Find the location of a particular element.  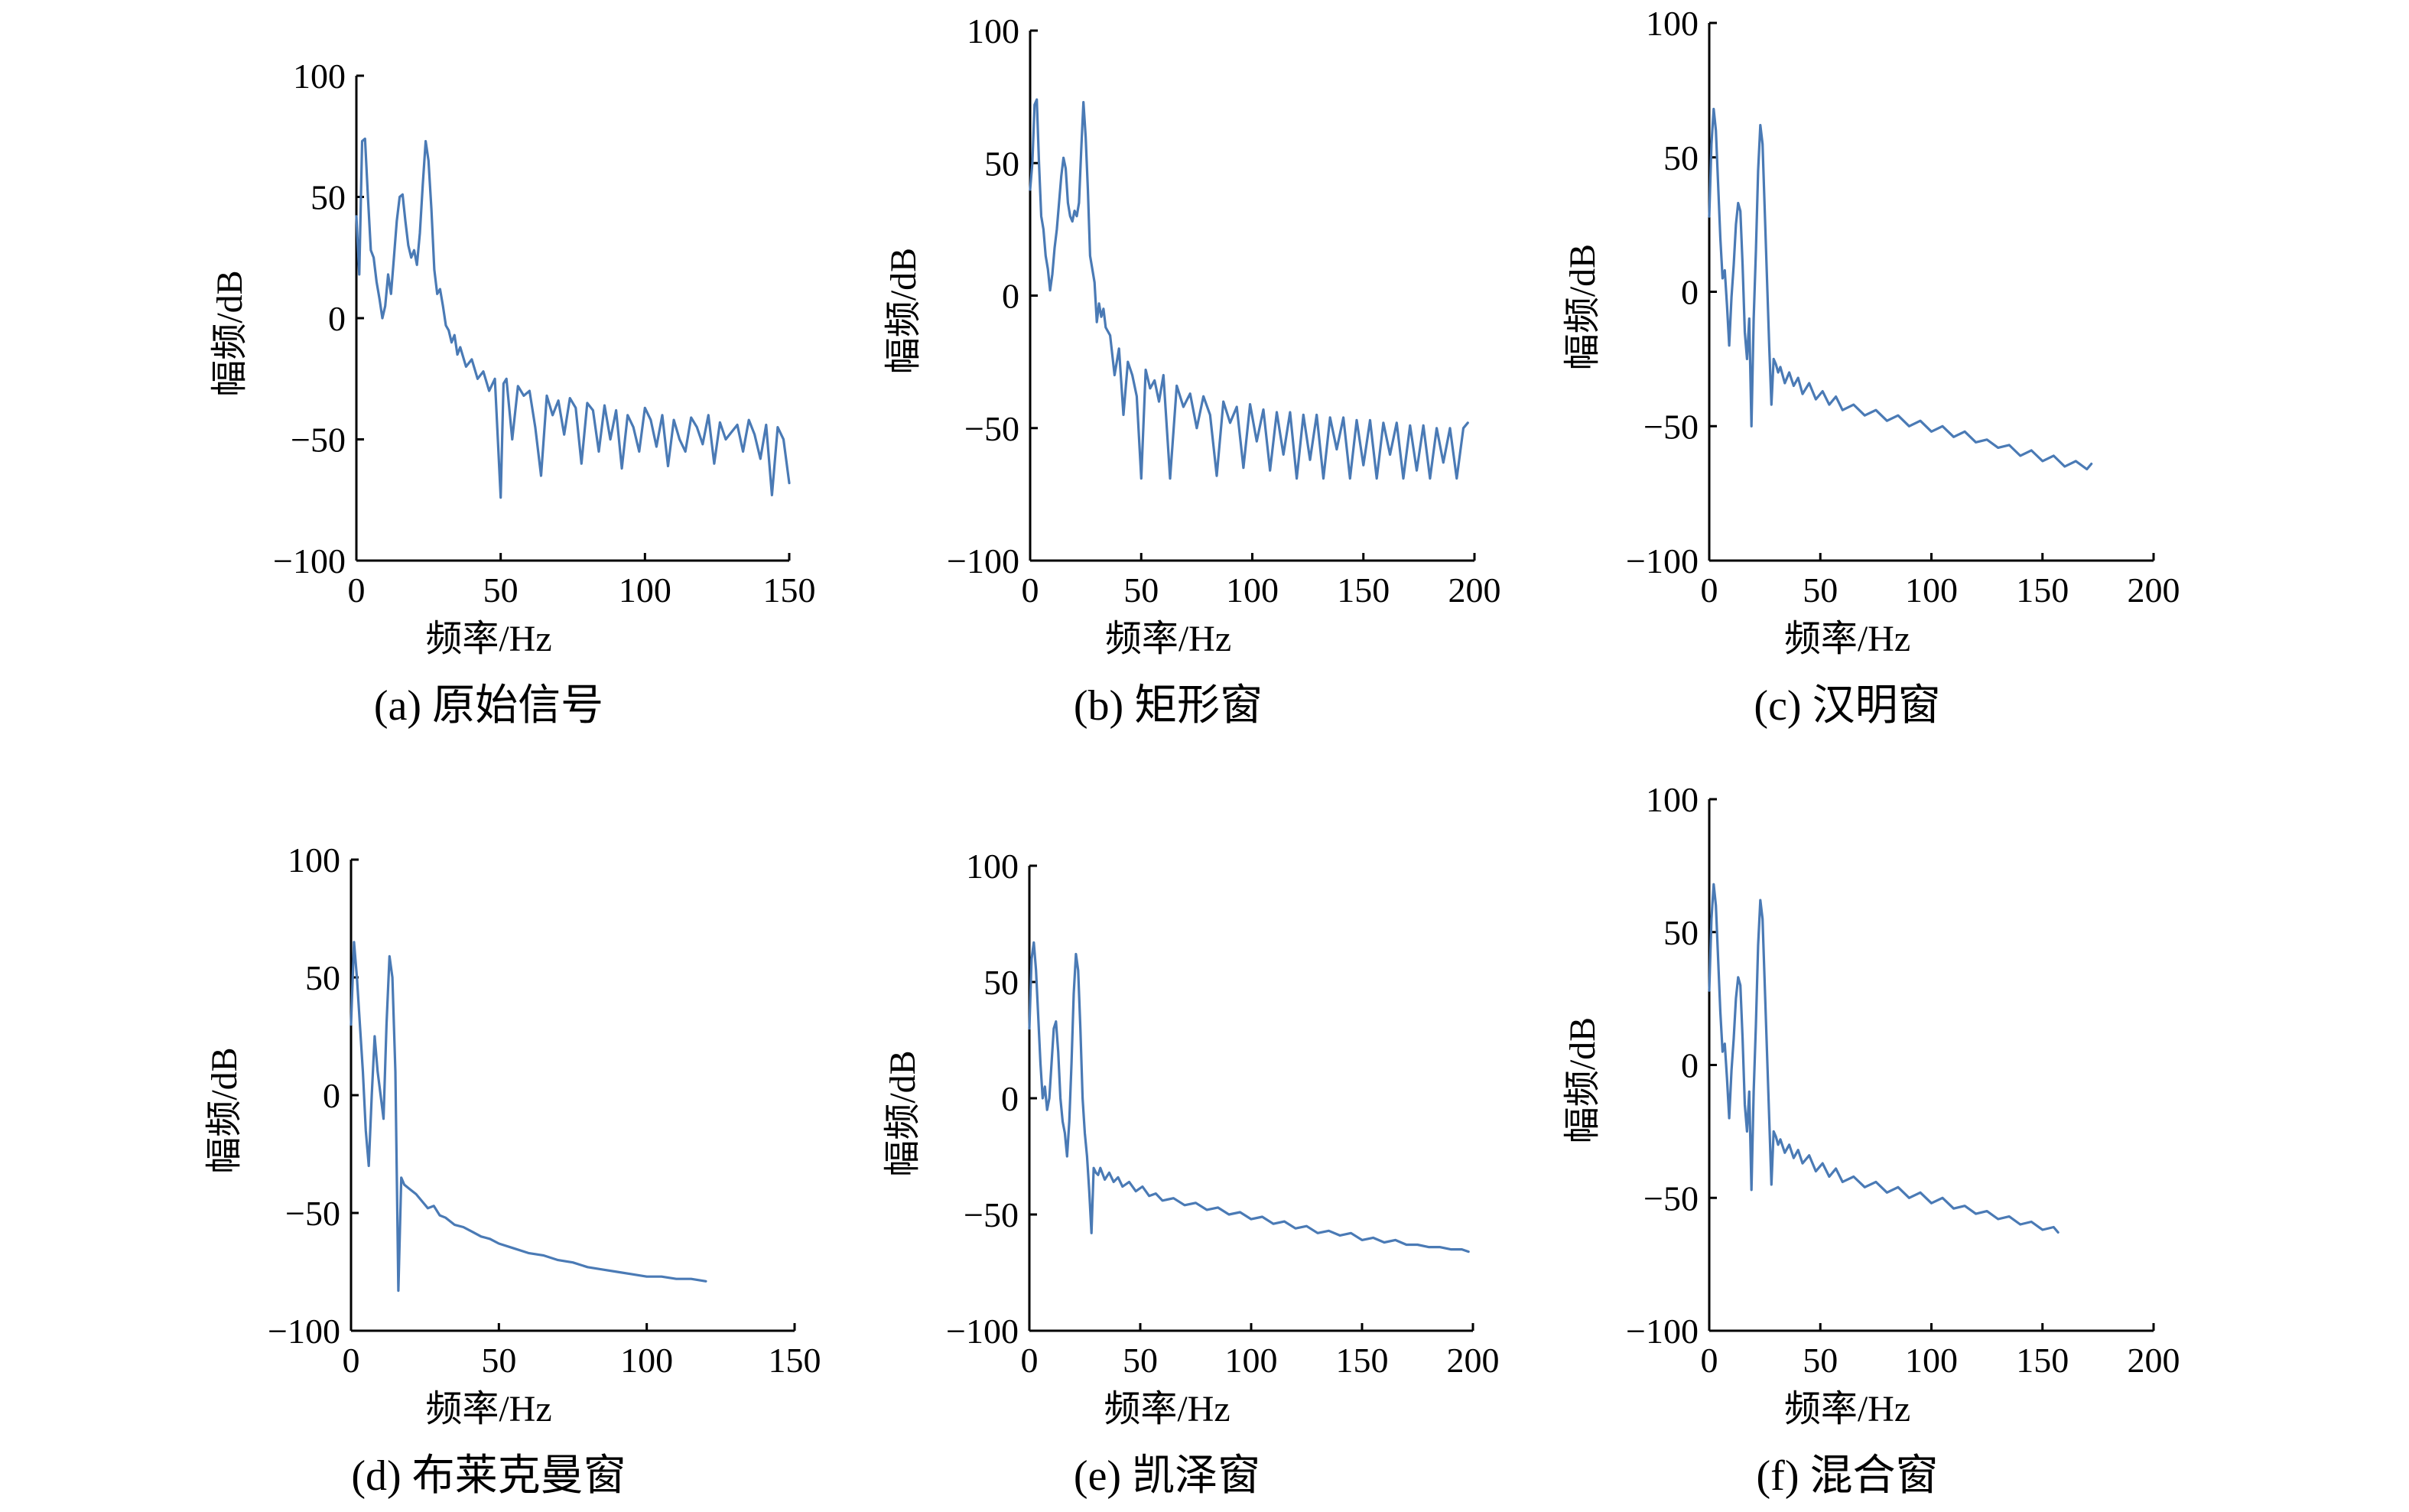

panel-caption: (a) 原始信号 is located at coordinates (488, 706).